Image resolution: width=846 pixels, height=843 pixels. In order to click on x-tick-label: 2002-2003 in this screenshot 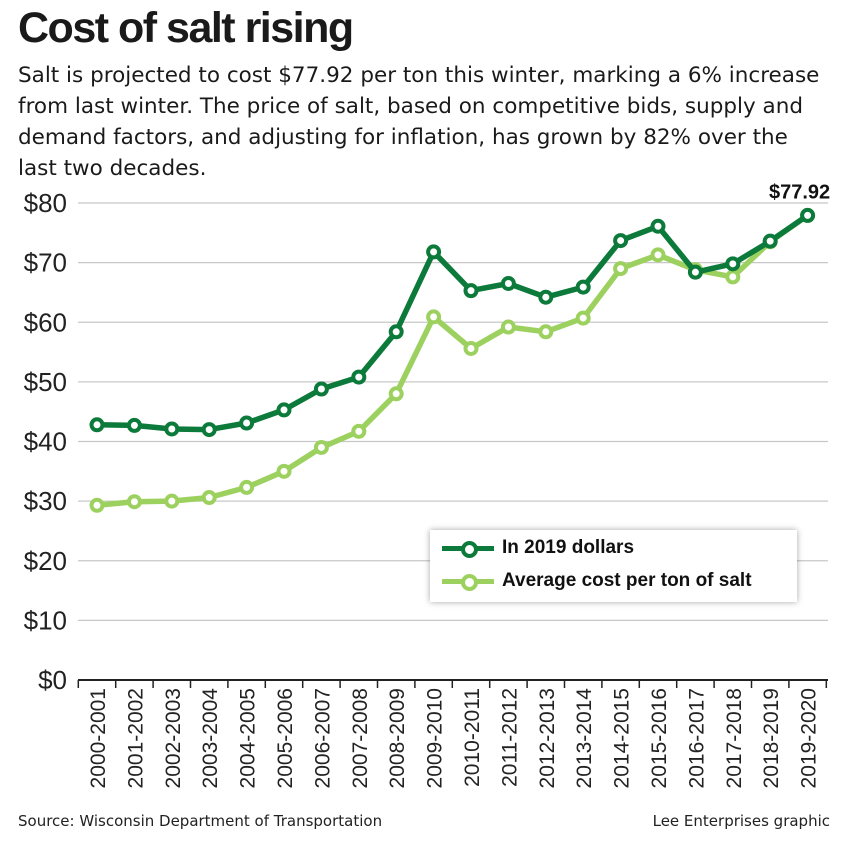, I will do `click(173, 738)`.